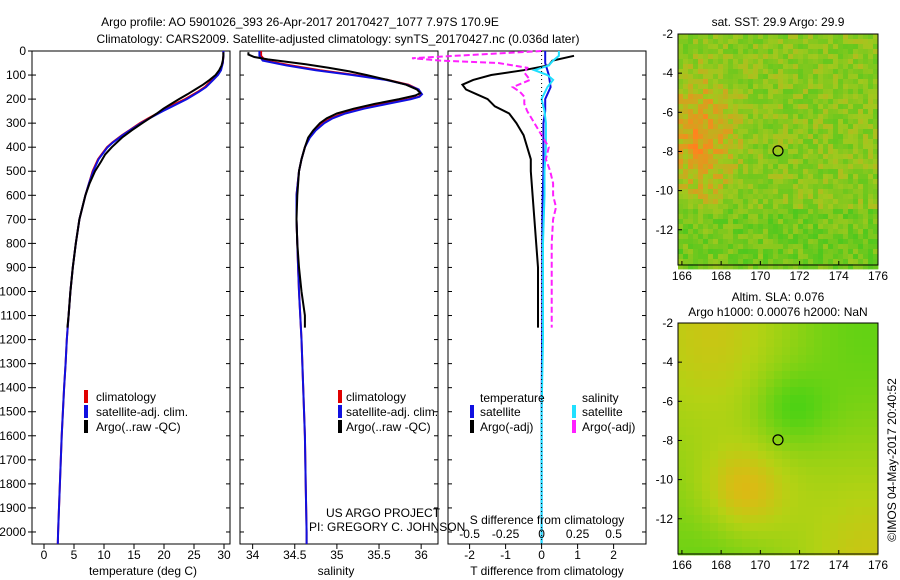 The width and height of the screenshot is (900, 580). What do you see at coordinates (13, 532) in the screenshot?
I see `depth-tick-label: 2000` at bounding box center [13, 532].